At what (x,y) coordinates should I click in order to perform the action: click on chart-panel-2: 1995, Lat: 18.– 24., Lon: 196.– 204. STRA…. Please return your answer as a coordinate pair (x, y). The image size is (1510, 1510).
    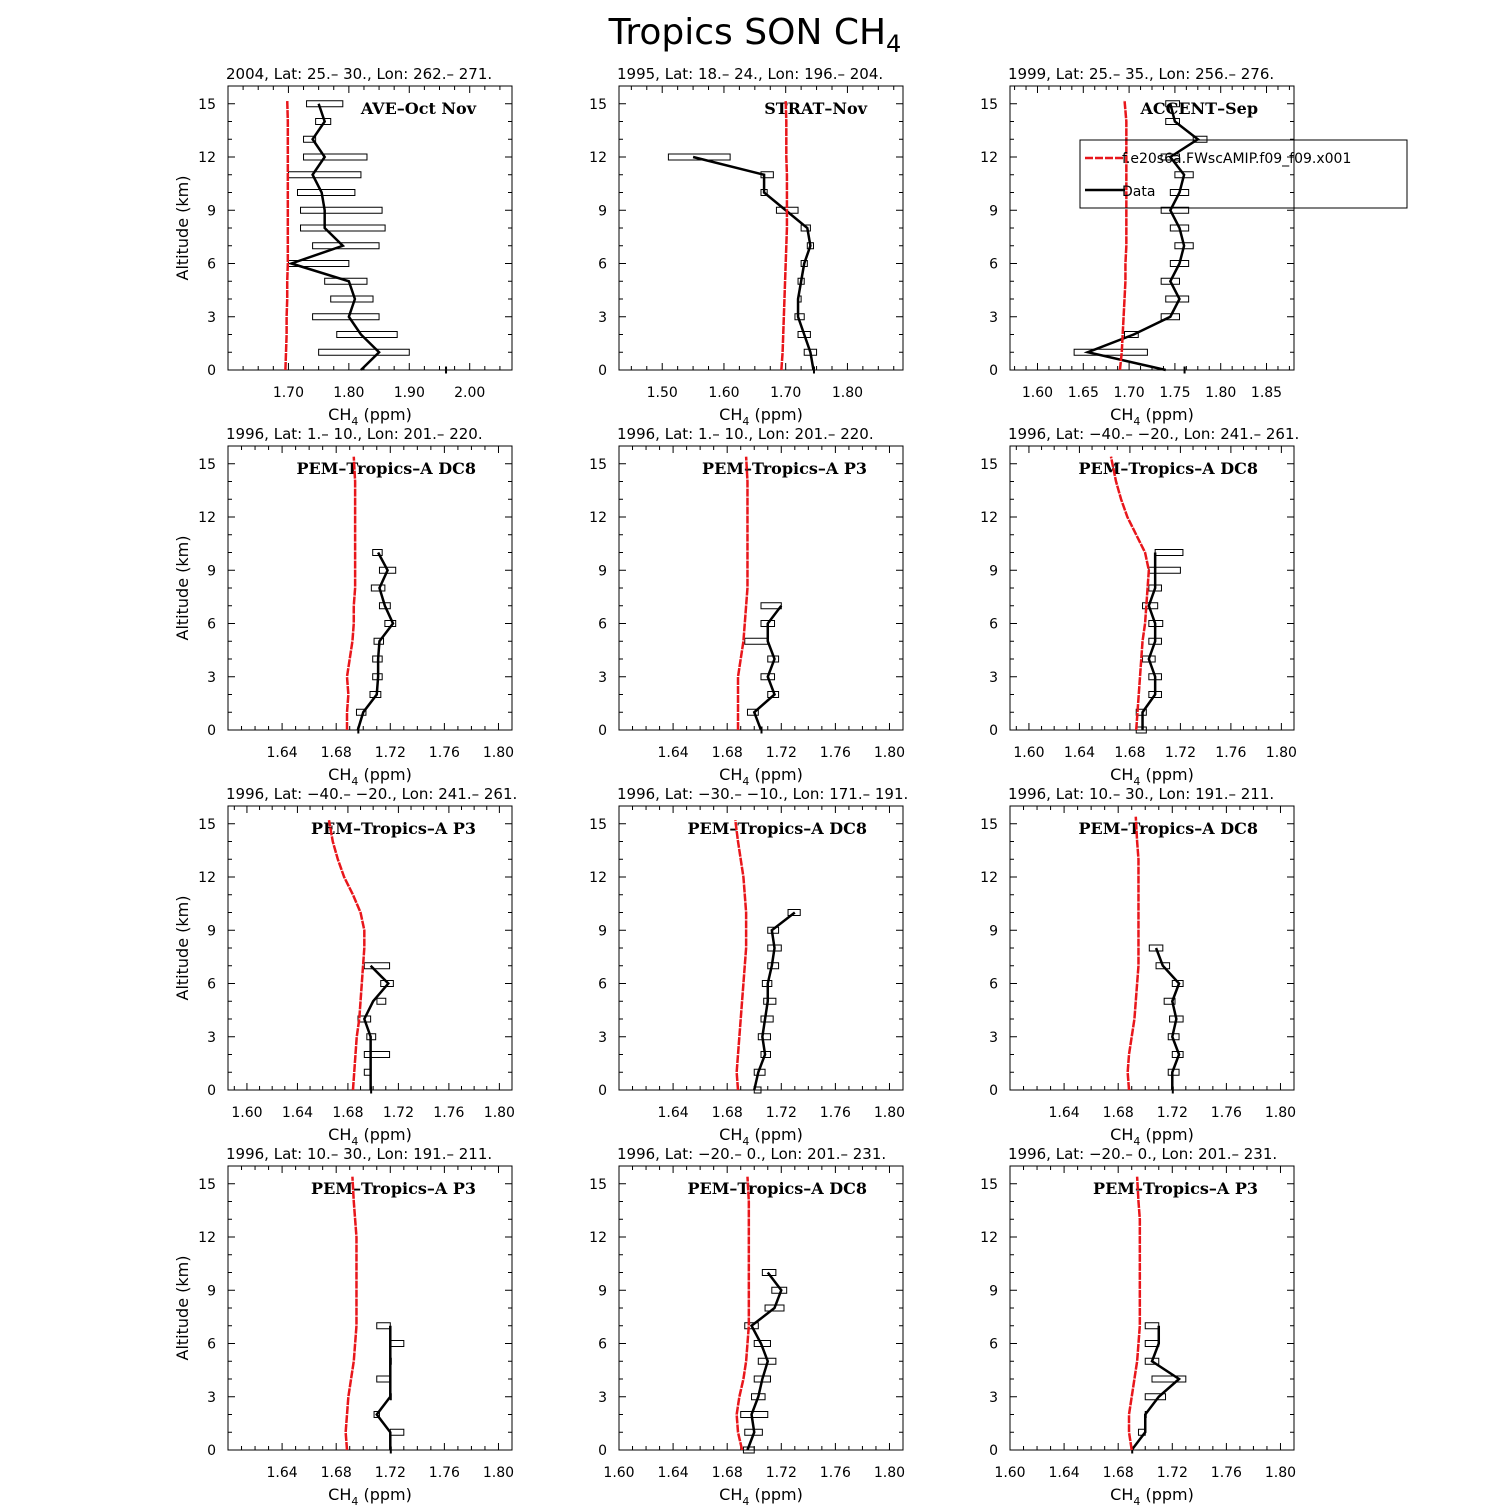
    Looking at the image, I should click on (746, 246).